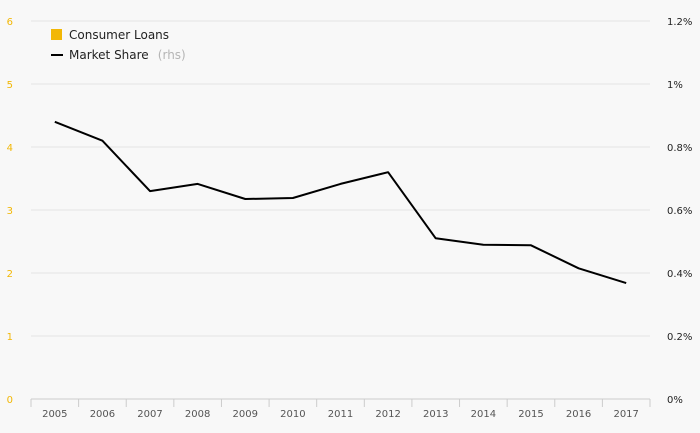  I want to click on legend-market-share-label: Market Share, so click(109, 55).